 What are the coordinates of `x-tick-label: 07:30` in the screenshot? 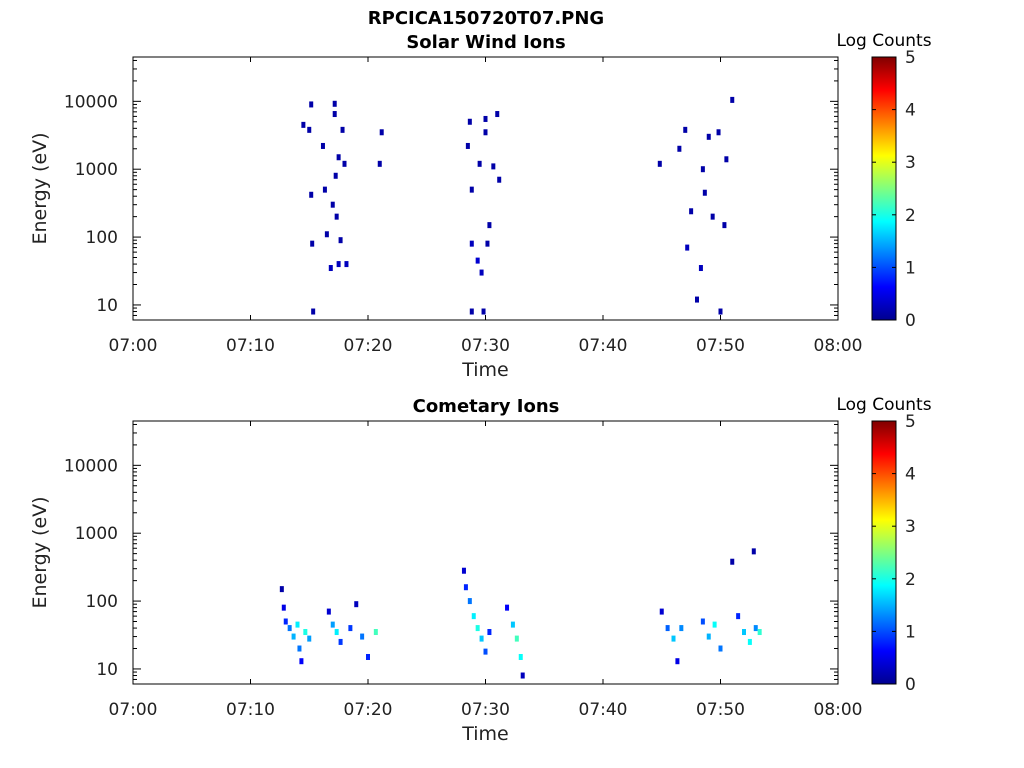 It's located at (485, 346).